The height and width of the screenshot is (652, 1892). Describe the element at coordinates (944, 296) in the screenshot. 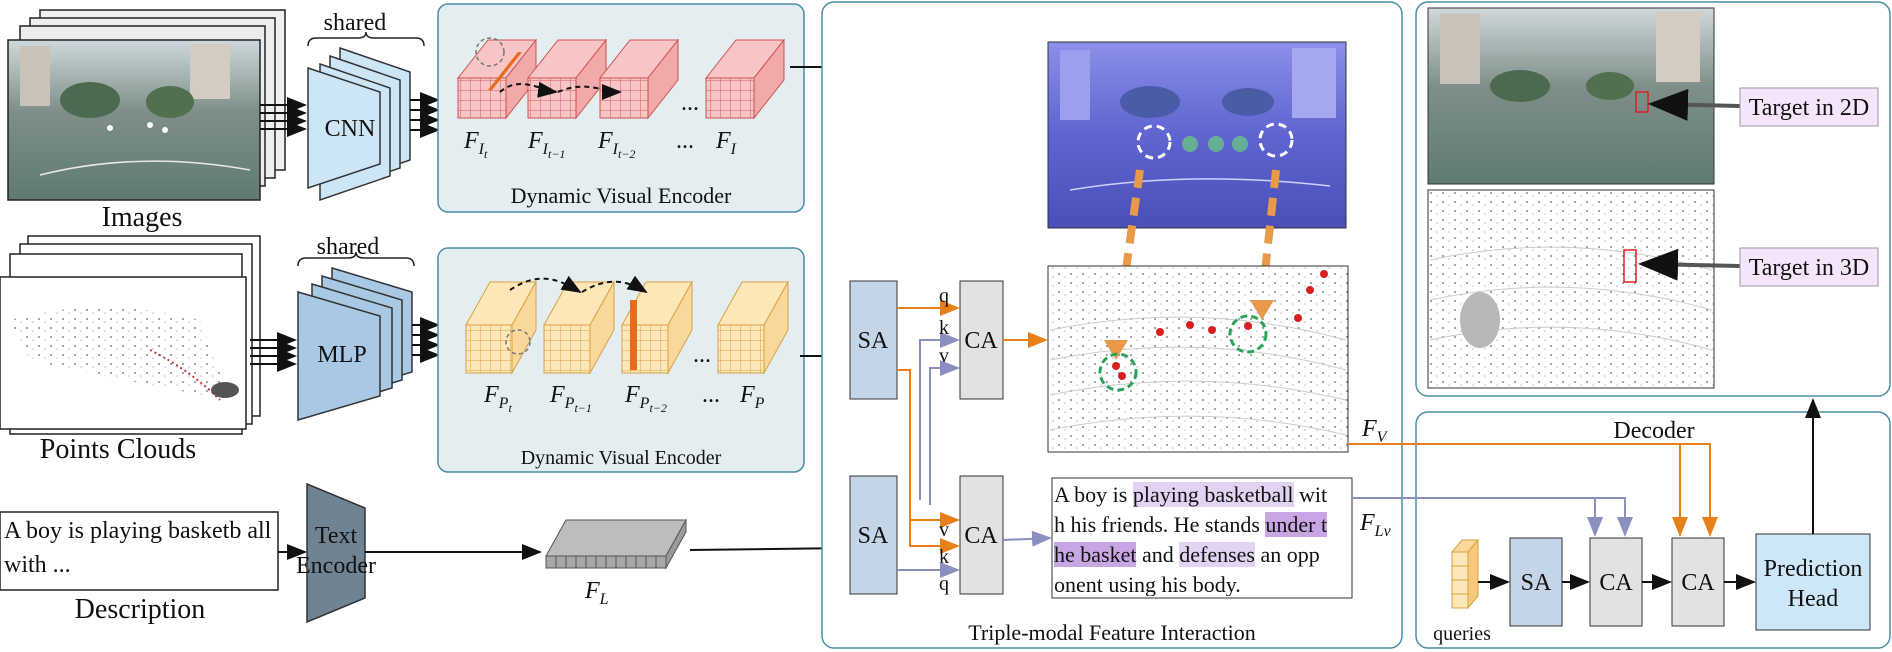

I see `q-label-top: q` at that location.